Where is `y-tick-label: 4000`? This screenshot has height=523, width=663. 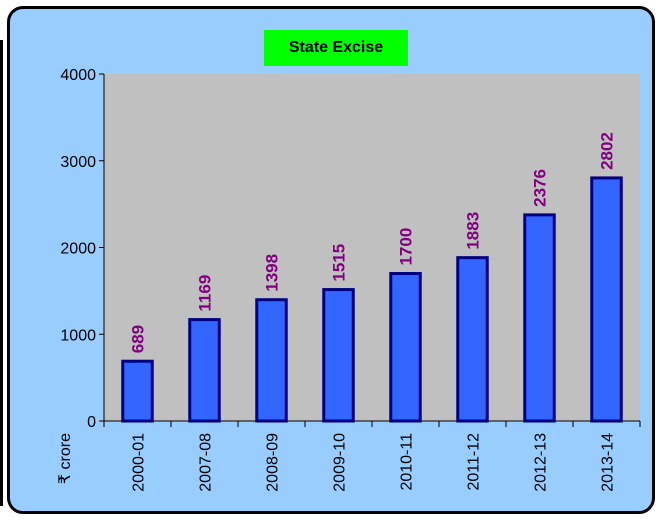
y-tick-label: 4000 is located at coordinates (78, 75).